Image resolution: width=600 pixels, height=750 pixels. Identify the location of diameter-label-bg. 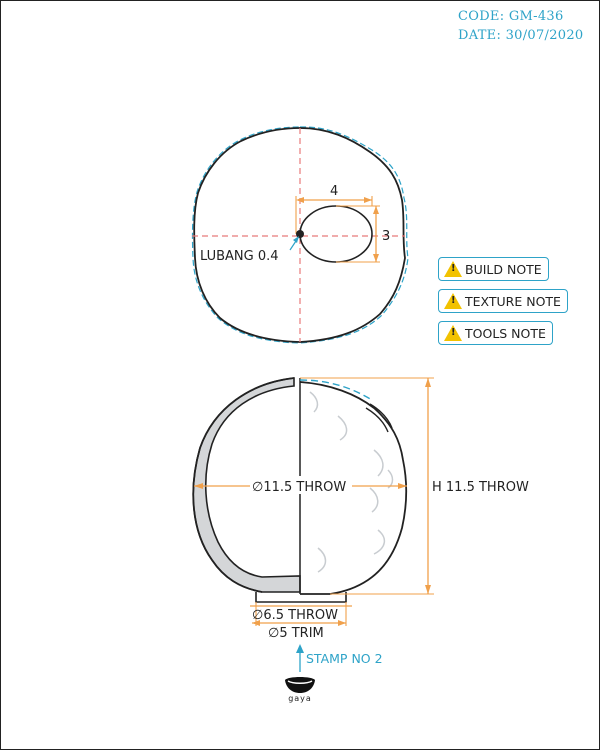
(301, 485).